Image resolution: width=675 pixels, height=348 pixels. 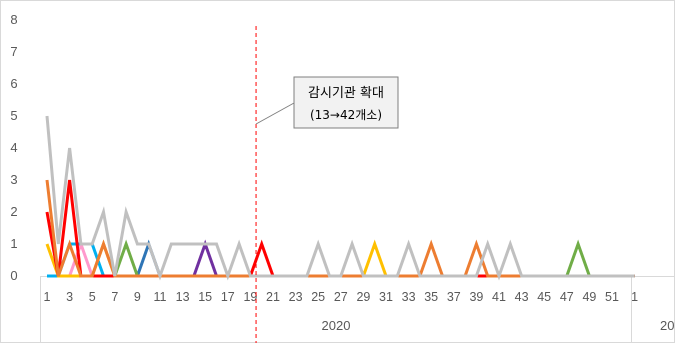 I want to click on x-tick-label: 43, so click(x=522, y=297).